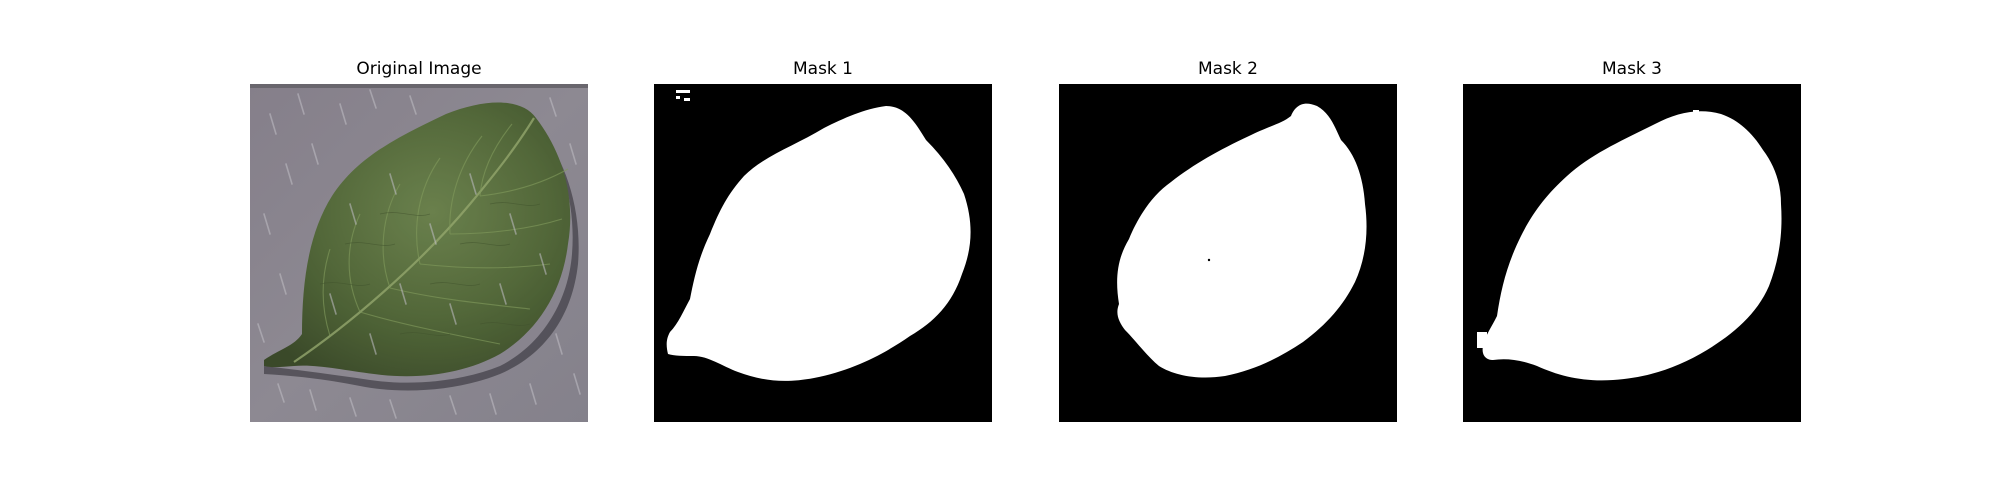 This screenshot has width=2000, height=500. Describe the element at coordinates (818, 243) in the screenshot. I see `mask-1-region` at that location.